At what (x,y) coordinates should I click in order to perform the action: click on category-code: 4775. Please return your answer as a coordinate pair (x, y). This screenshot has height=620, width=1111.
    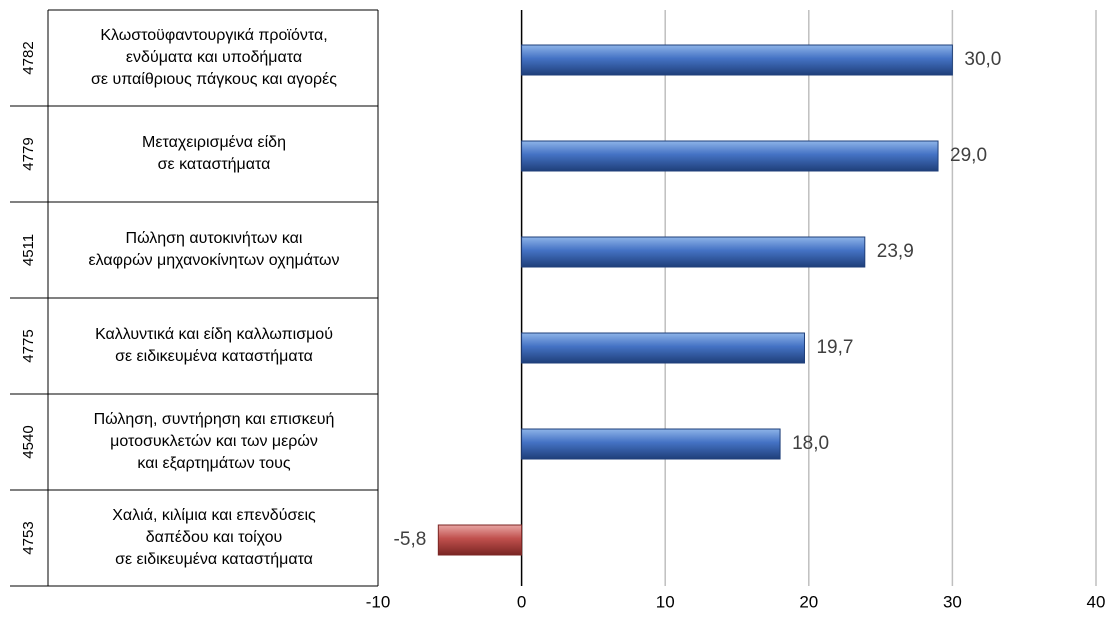
    Looking at the image, I should click on (28, 345).